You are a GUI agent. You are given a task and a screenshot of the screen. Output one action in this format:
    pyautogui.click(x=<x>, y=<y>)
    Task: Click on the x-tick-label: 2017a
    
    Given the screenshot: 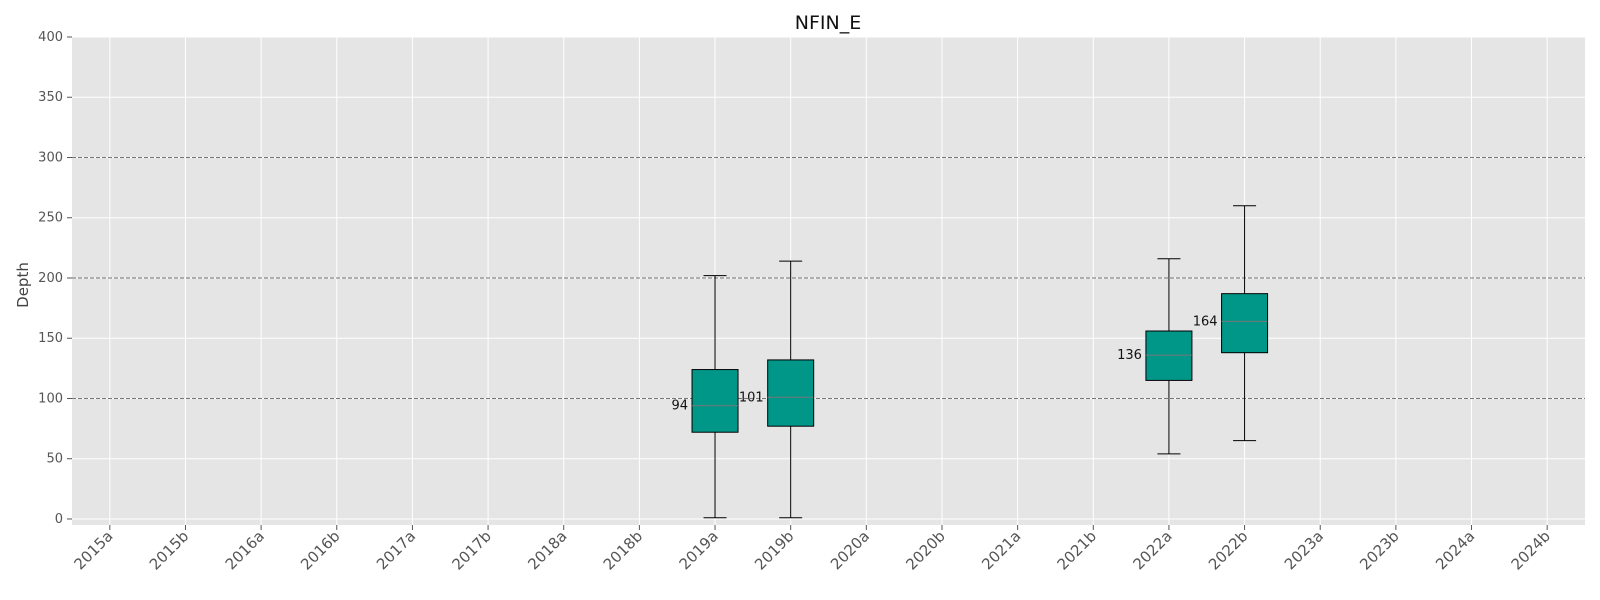 What is the action you would take?
    pyautogui.click(x=396, y=550)
    